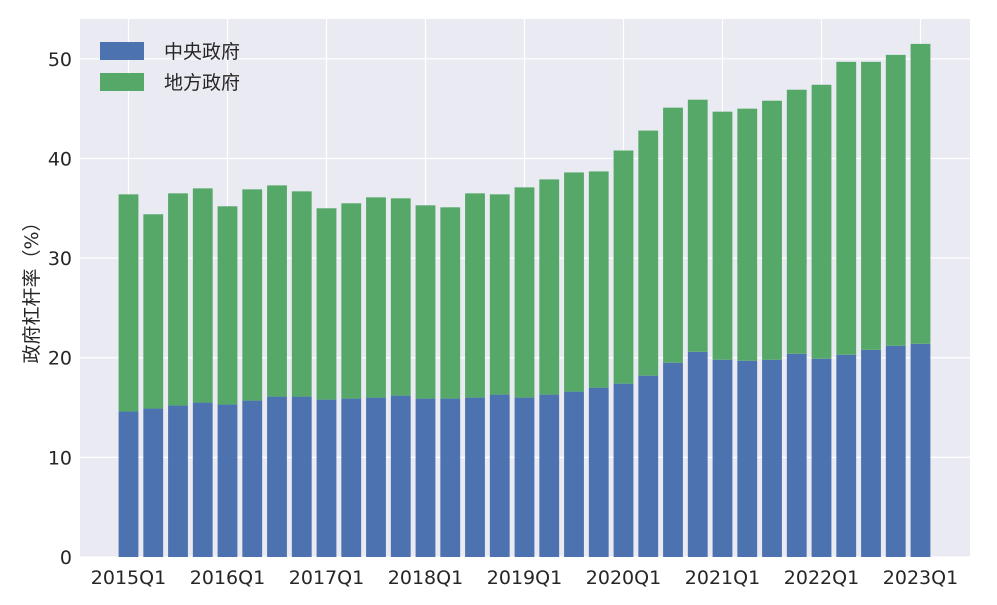 The image size is (997, 605). What do you see at coordinates (60, 309) in the screenshot?
I see `y-tick-labels: 0 10 20 30 40 50` at bounding box center [60, 309].